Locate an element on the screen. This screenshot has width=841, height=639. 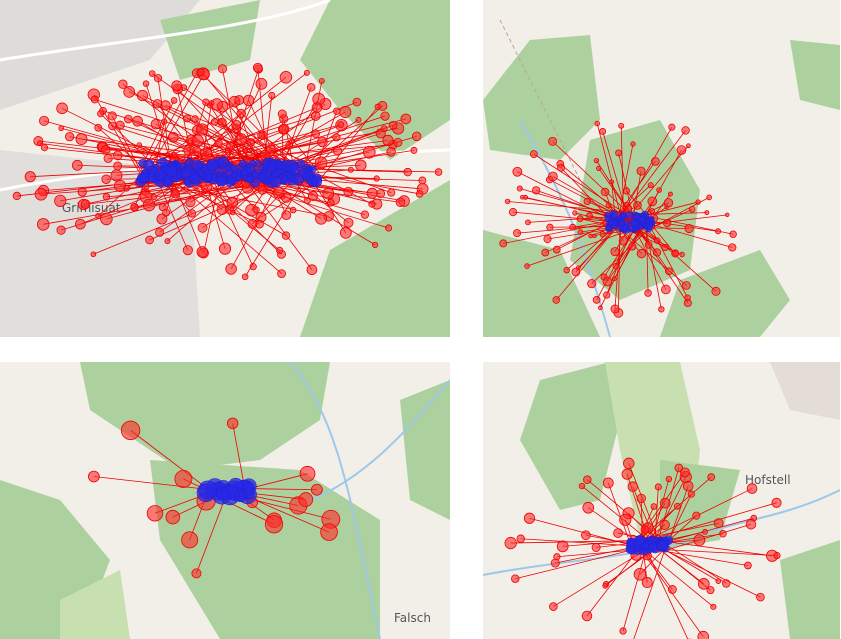
place-label: Grimisuat is located at coordinates (91, 208).